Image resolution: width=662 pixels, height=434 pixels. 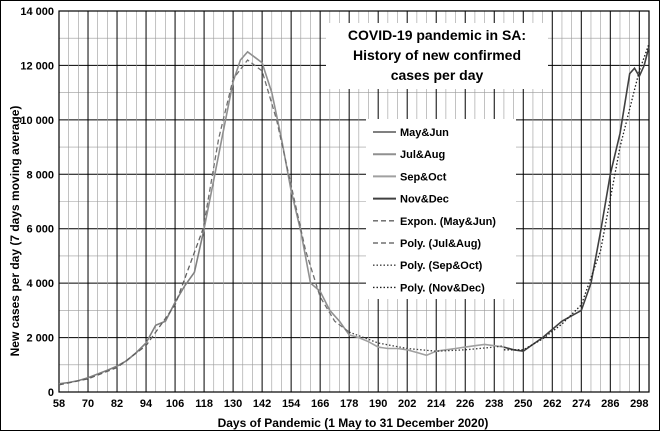 What do you see at coordinates (37, 121) in the screenshot?
I see `y-tick-label: 10 000` at bounding box center [37, 121].